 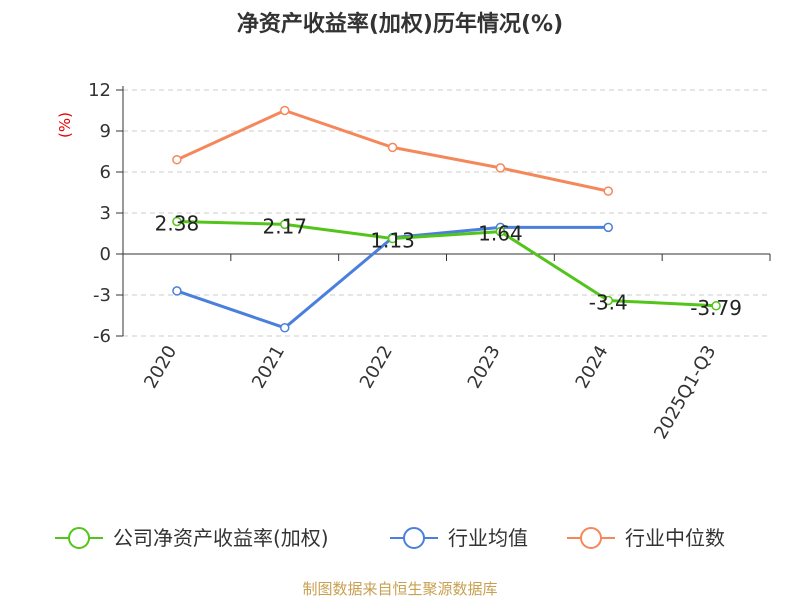 I want to click on data-label: -3.79, so click(x=716, y=308).